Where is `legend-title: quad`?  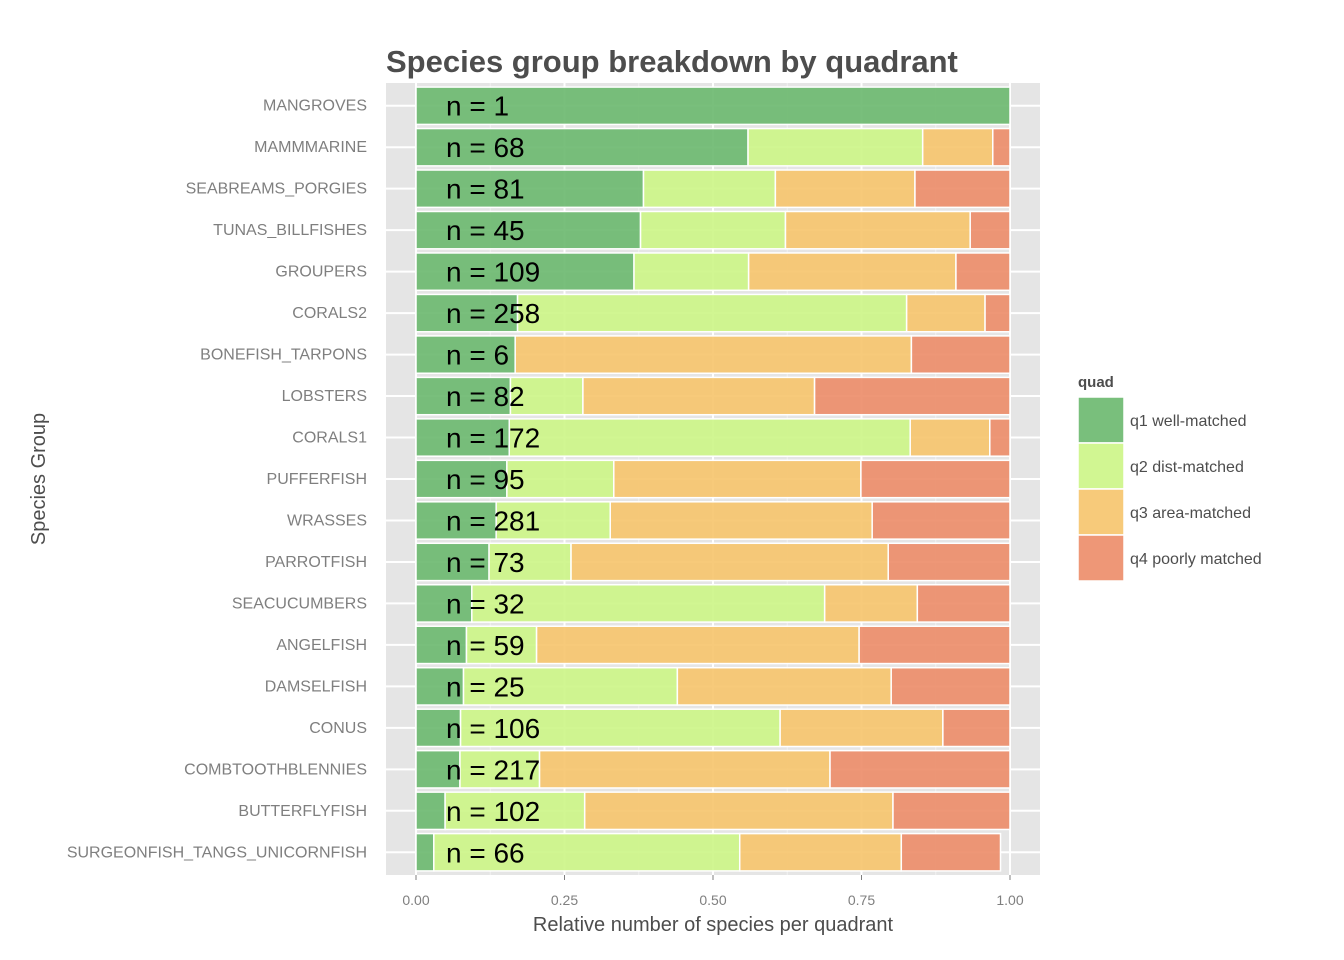
legend-title: quad is located at coordinates (1096, 382).